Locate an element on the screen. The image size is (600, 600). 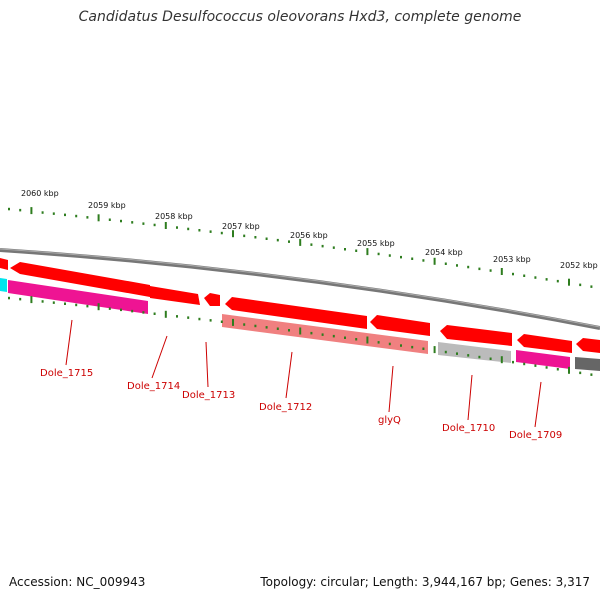
backbone-ring-highlight is located at coordinates (300, 288).